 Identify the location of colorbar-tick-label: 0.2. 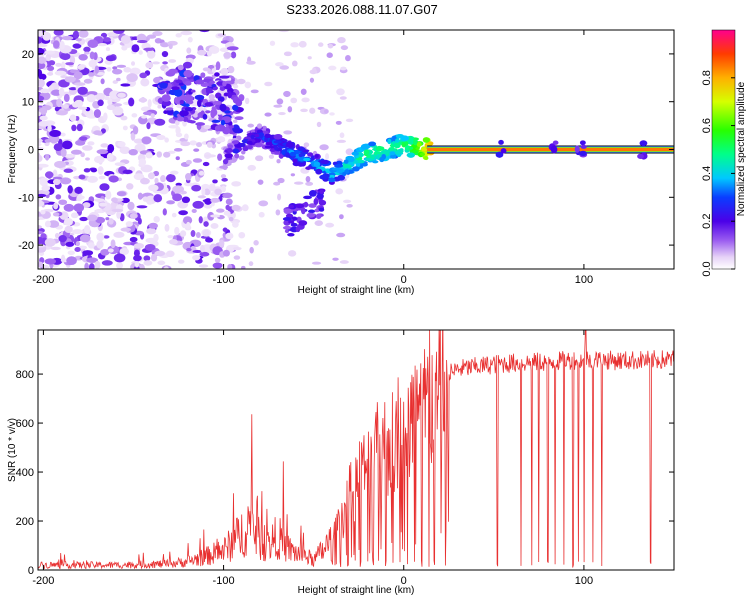
(707, 221).